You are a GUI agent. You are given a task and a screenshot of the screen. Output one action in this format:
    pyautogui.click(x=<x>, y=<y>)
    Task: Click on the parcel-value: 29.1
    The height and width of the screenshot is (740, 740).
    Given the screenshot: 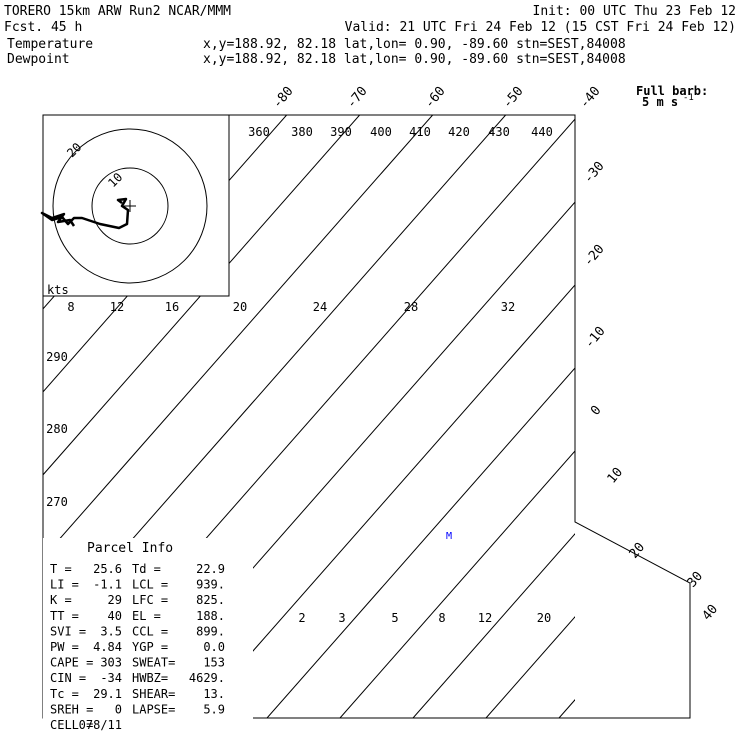 What is the action you would take?
    pyautogui.click(x=107, y=694)
    